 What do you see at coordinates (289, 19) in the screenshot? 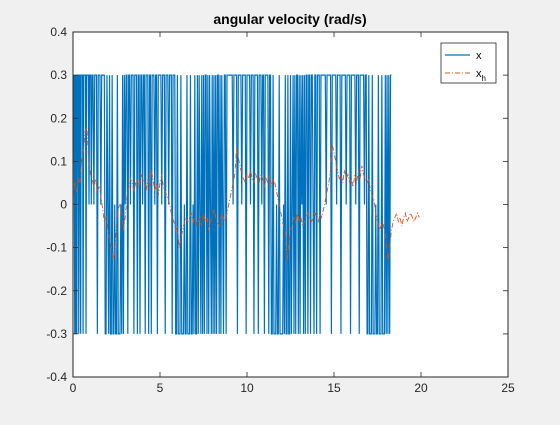
I see `chart-title: angular velocity (rad/s)` at bounding box center [289, 19].